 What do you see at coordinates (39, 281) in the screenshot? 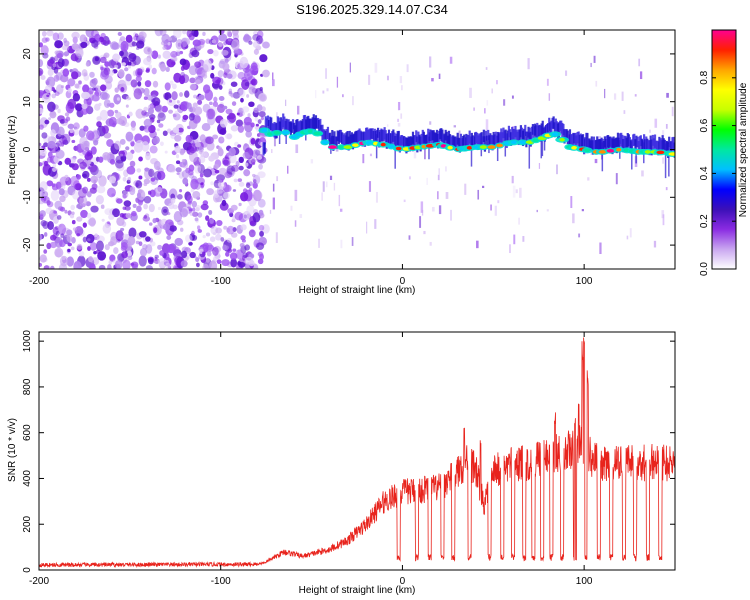
I see `x-tick-label: -200` at bounding box center [39, 281].